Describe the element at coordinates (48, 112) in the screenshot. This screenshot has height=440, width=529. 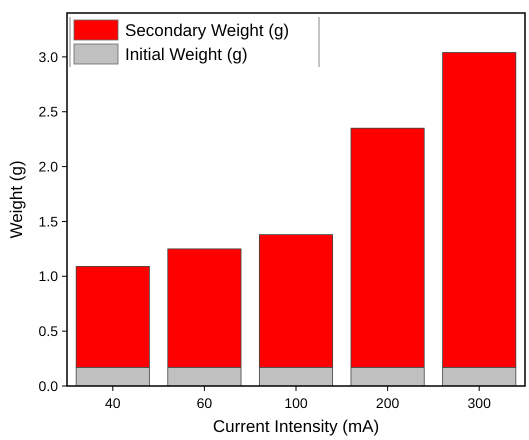
I see `y-tick-label: 2.5` at that location.